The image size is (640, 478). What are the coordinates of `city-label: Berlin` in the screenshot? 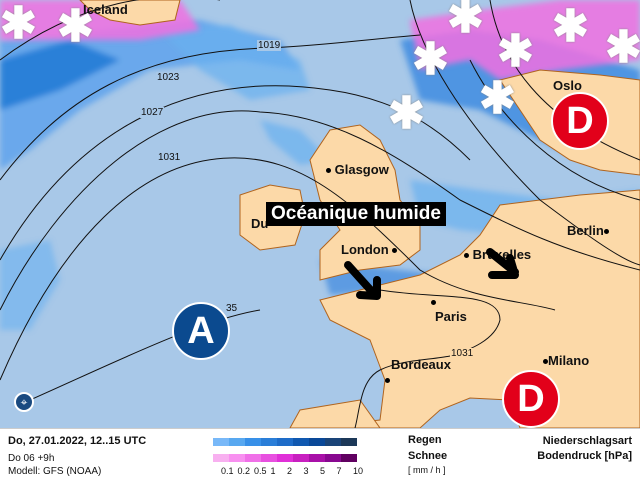 It's located at (588, 230).